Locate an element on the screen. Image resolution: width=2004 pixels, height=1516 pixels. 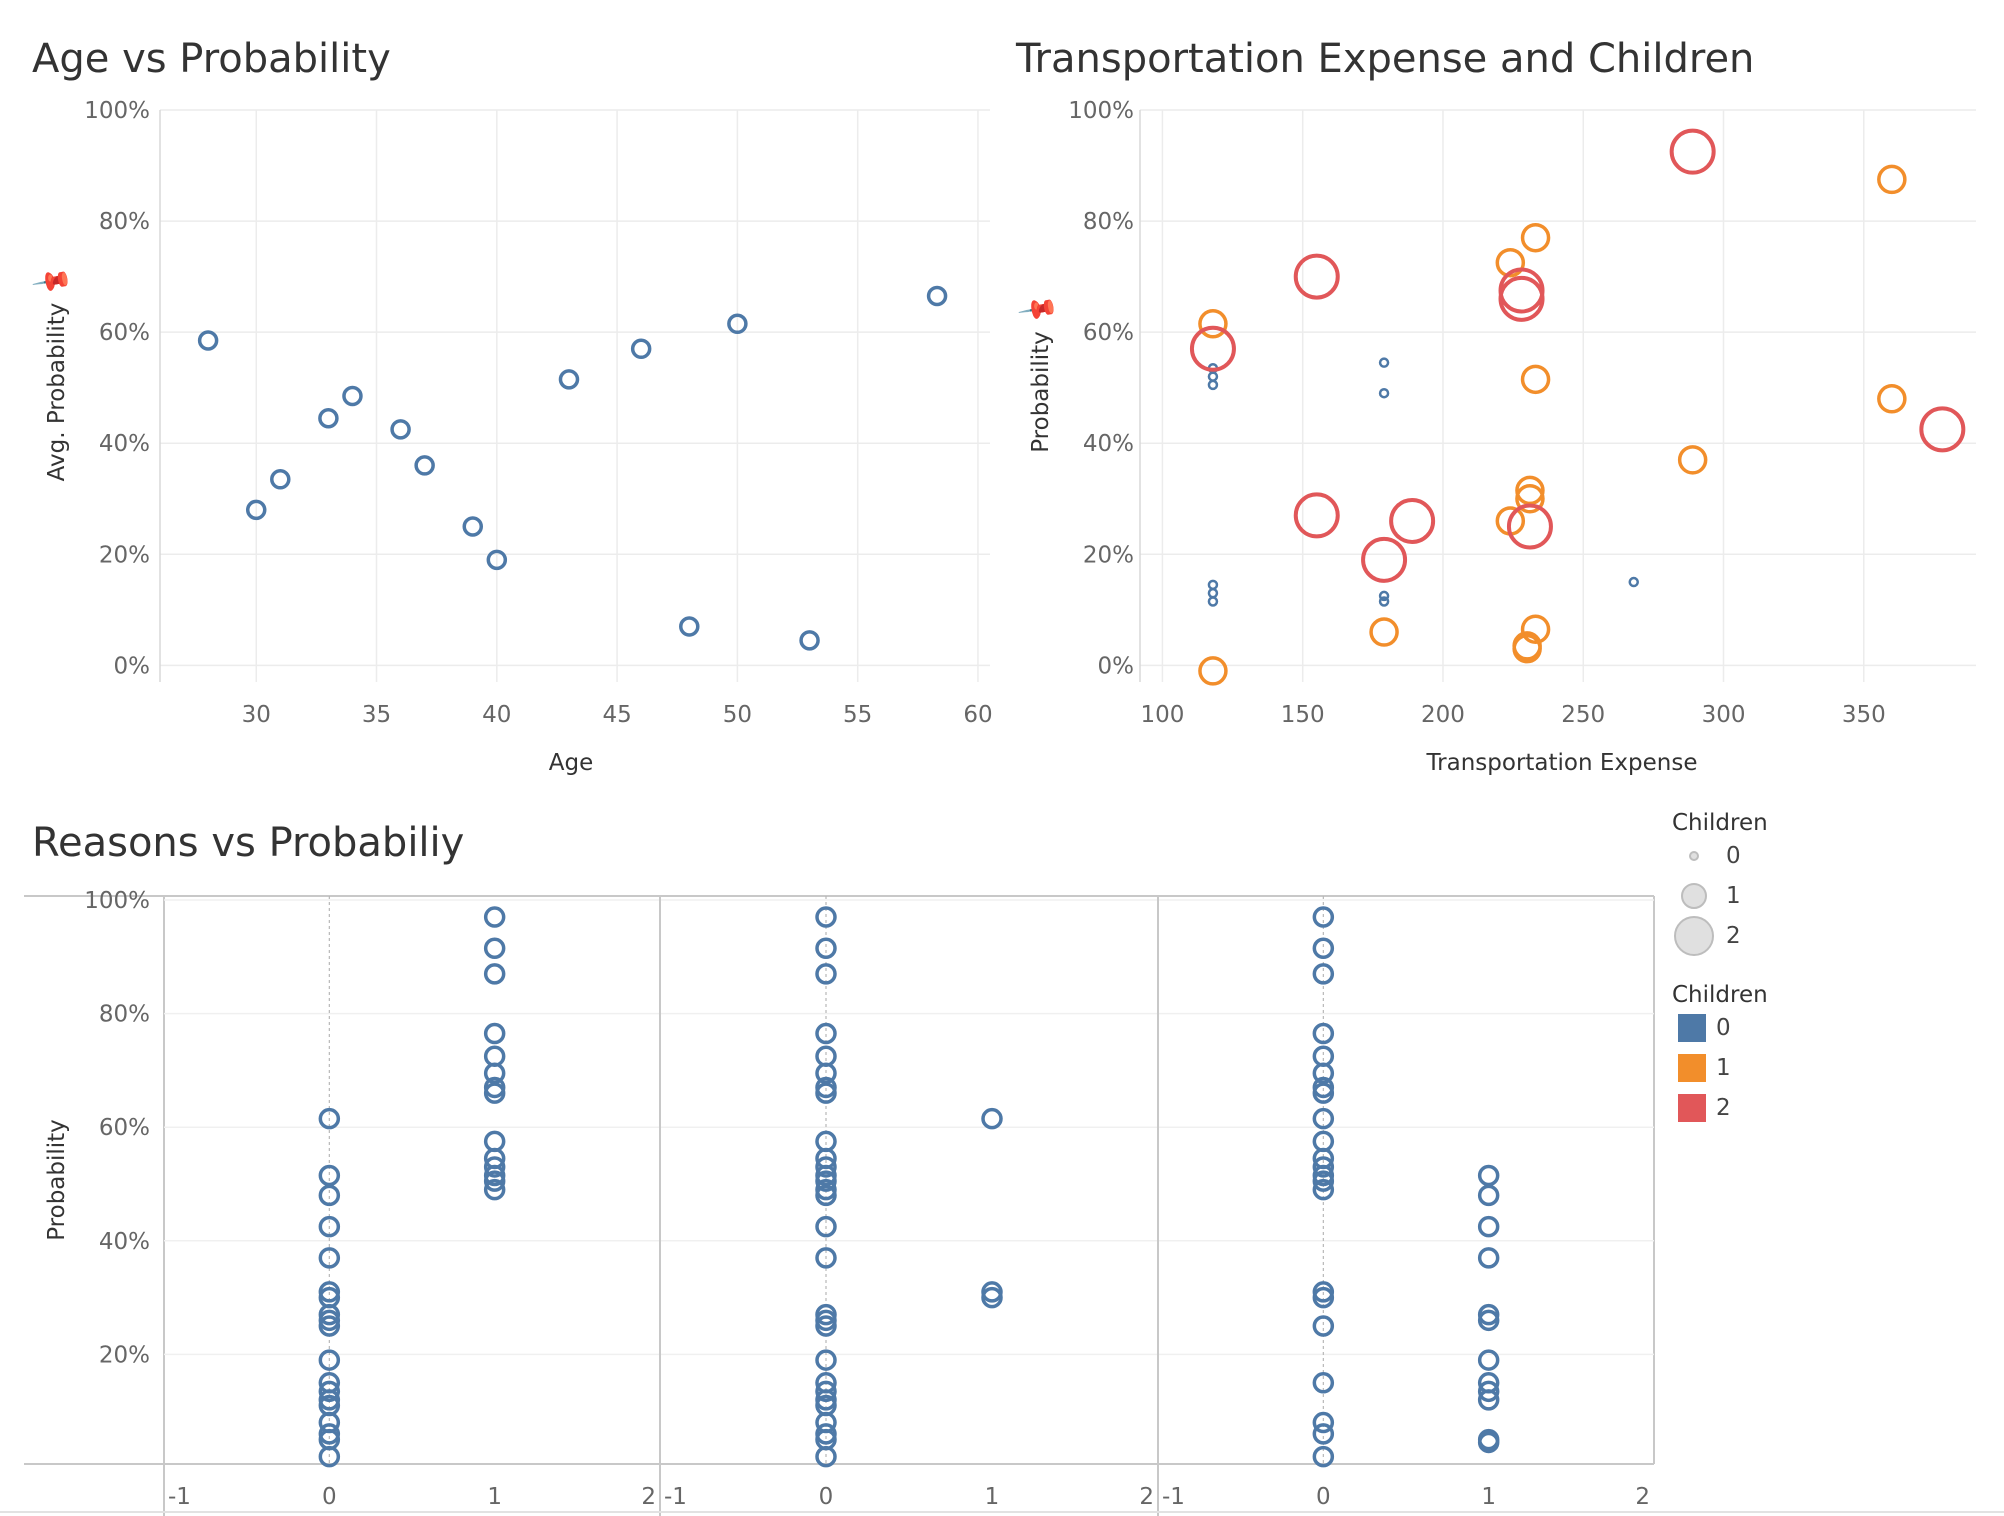
color-legend-swatch is located at coordinates (1692, 1068).